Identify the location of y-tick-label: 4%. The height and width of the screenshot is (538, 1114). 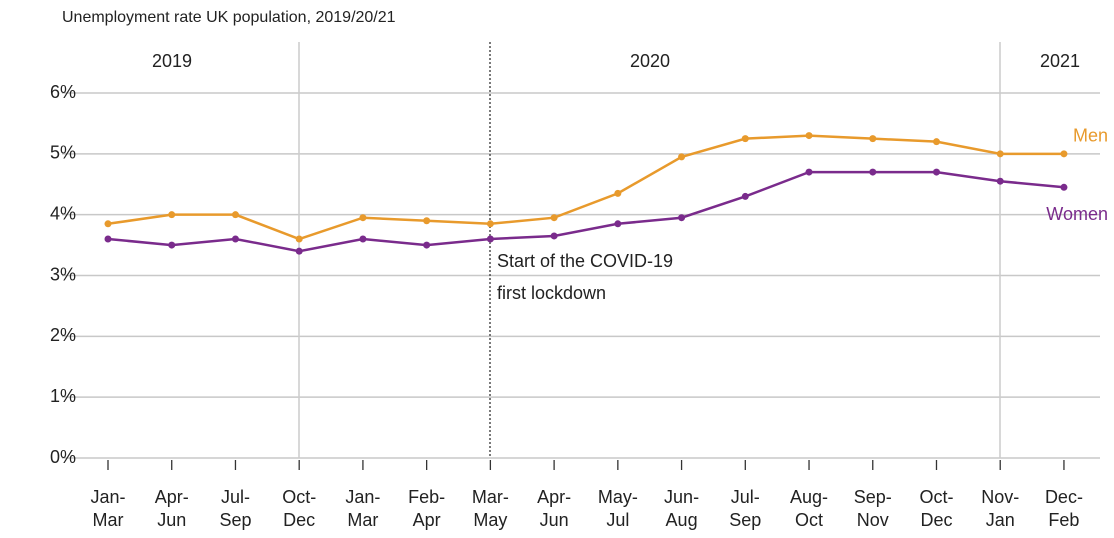
(63, 213).